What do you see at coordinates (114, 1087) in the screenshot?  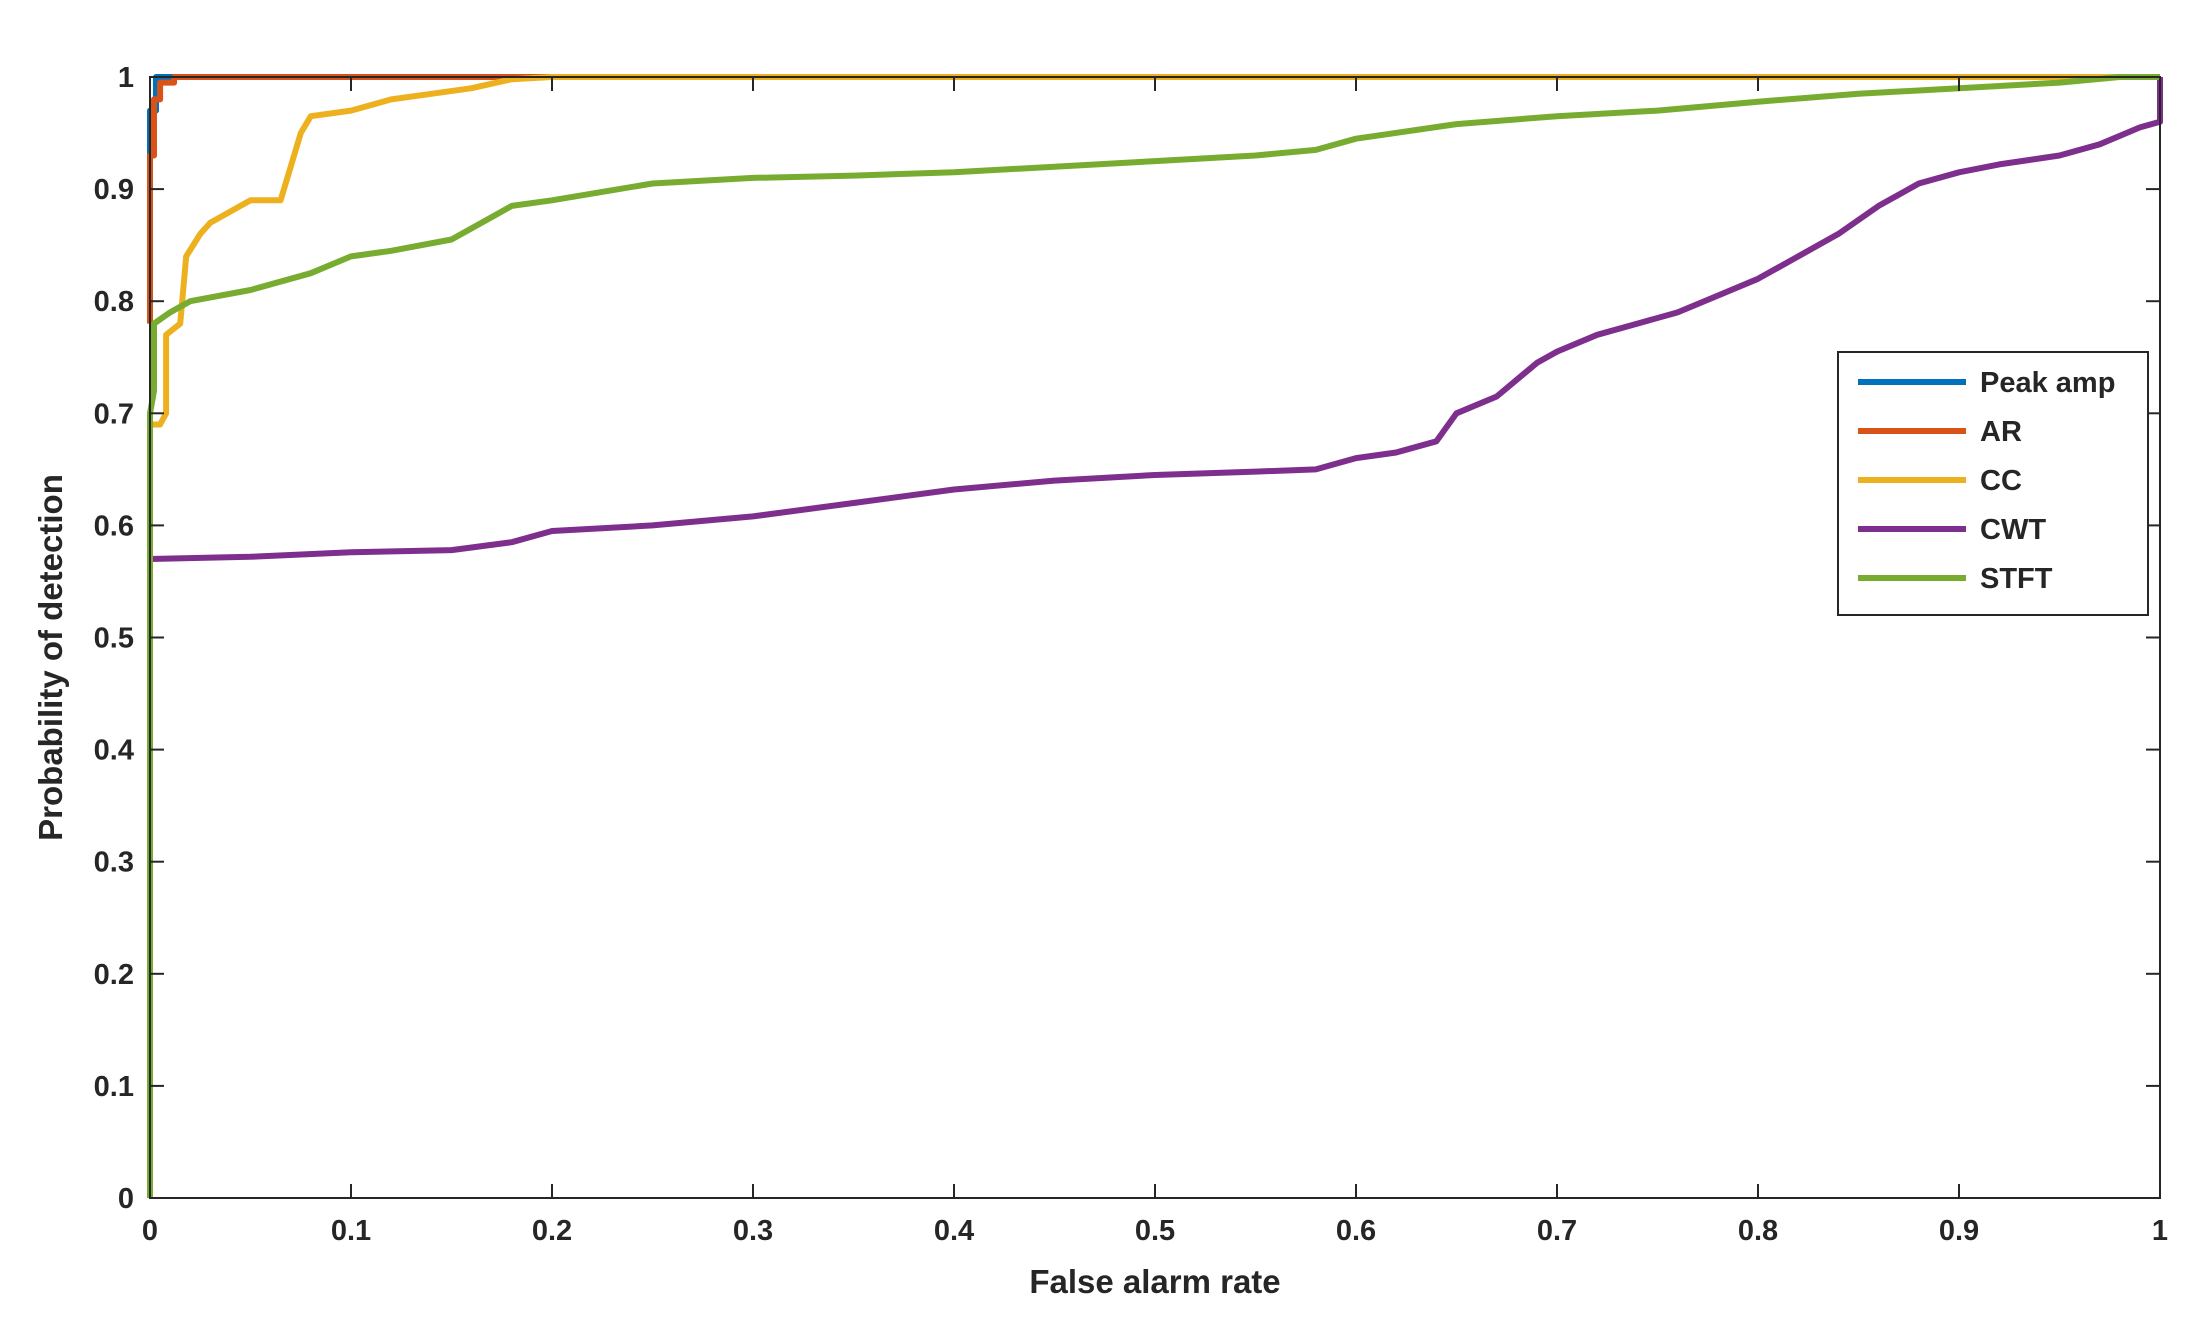 I see `y-tick-label: 0.1` at bounding box center [114, 1087].